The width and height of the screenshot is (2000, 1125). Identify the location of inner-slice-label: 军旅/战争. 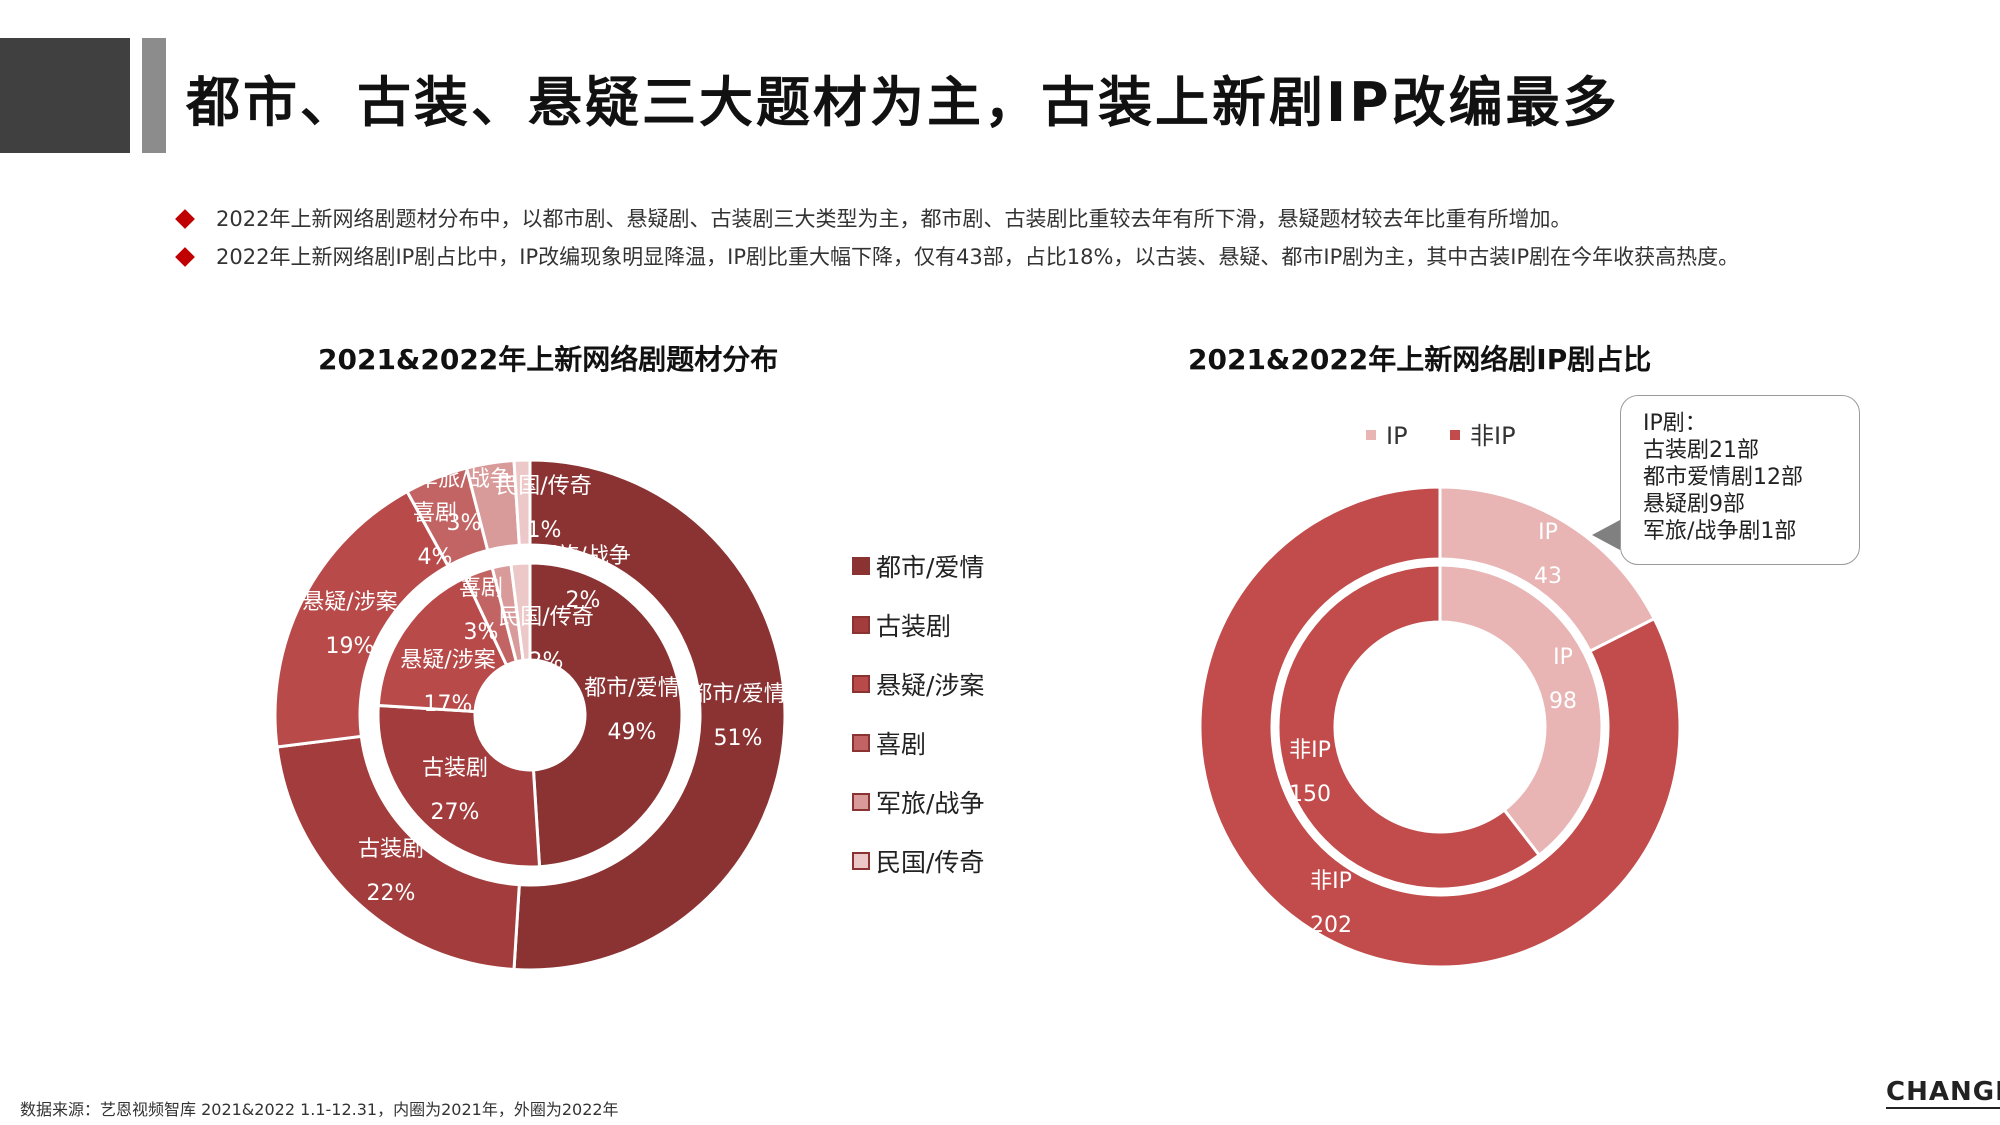
(582, 556).